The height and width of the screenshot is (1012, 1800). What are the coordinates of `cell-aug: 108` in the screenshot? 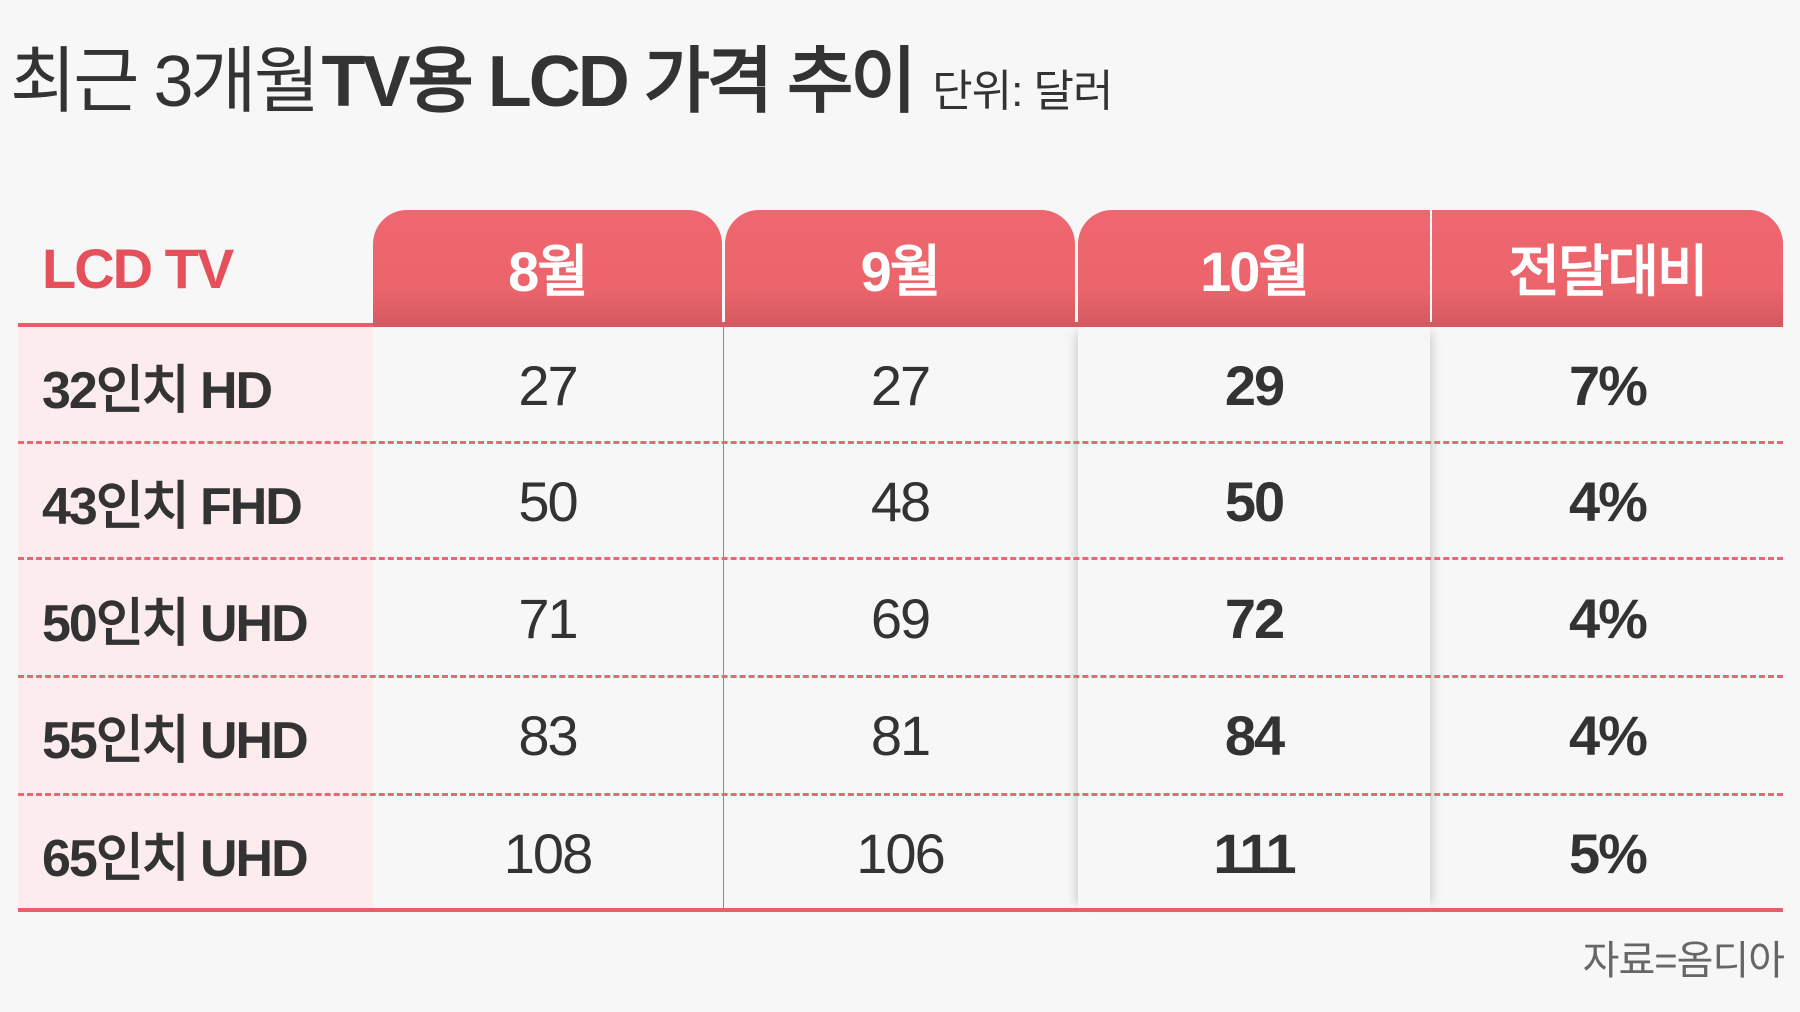 It's located at (548, 853).